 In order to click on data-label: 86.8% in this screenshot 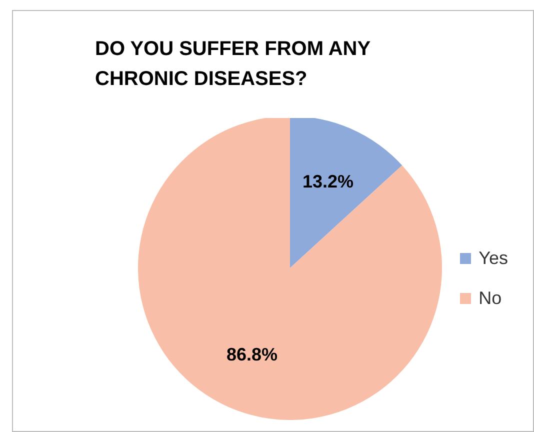, I will do `click(252, 354)`.